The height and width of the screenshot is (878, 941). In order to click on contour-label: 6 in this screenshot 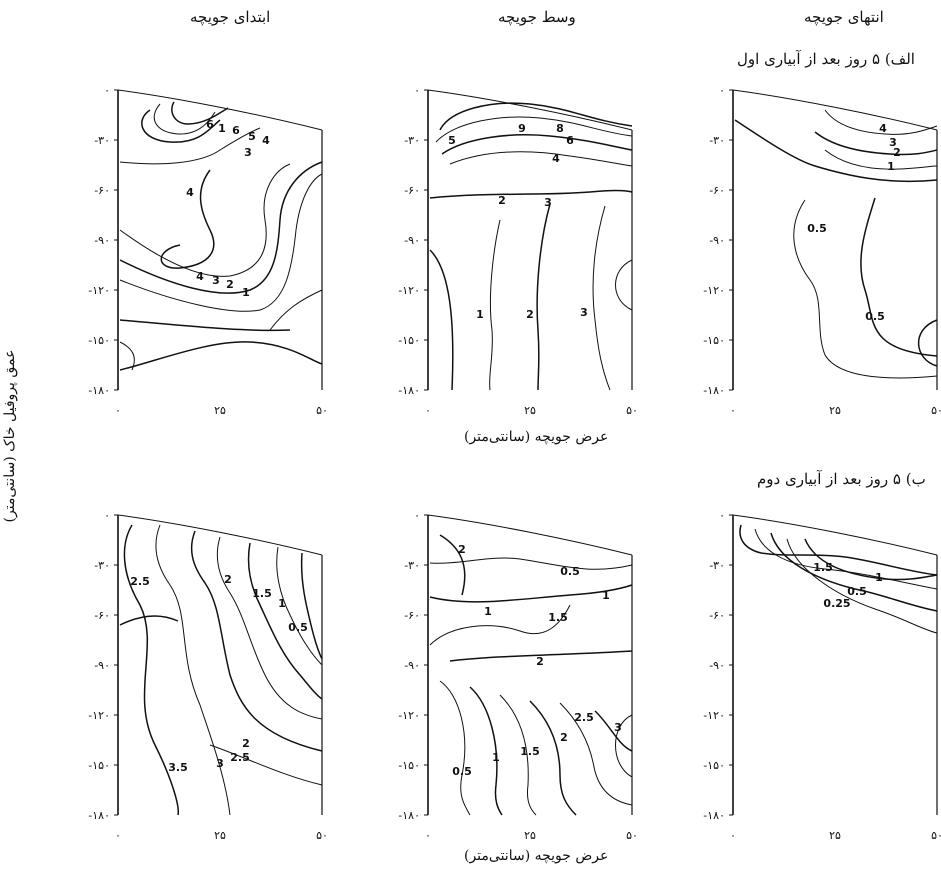, I will do `click(570, 140)`.